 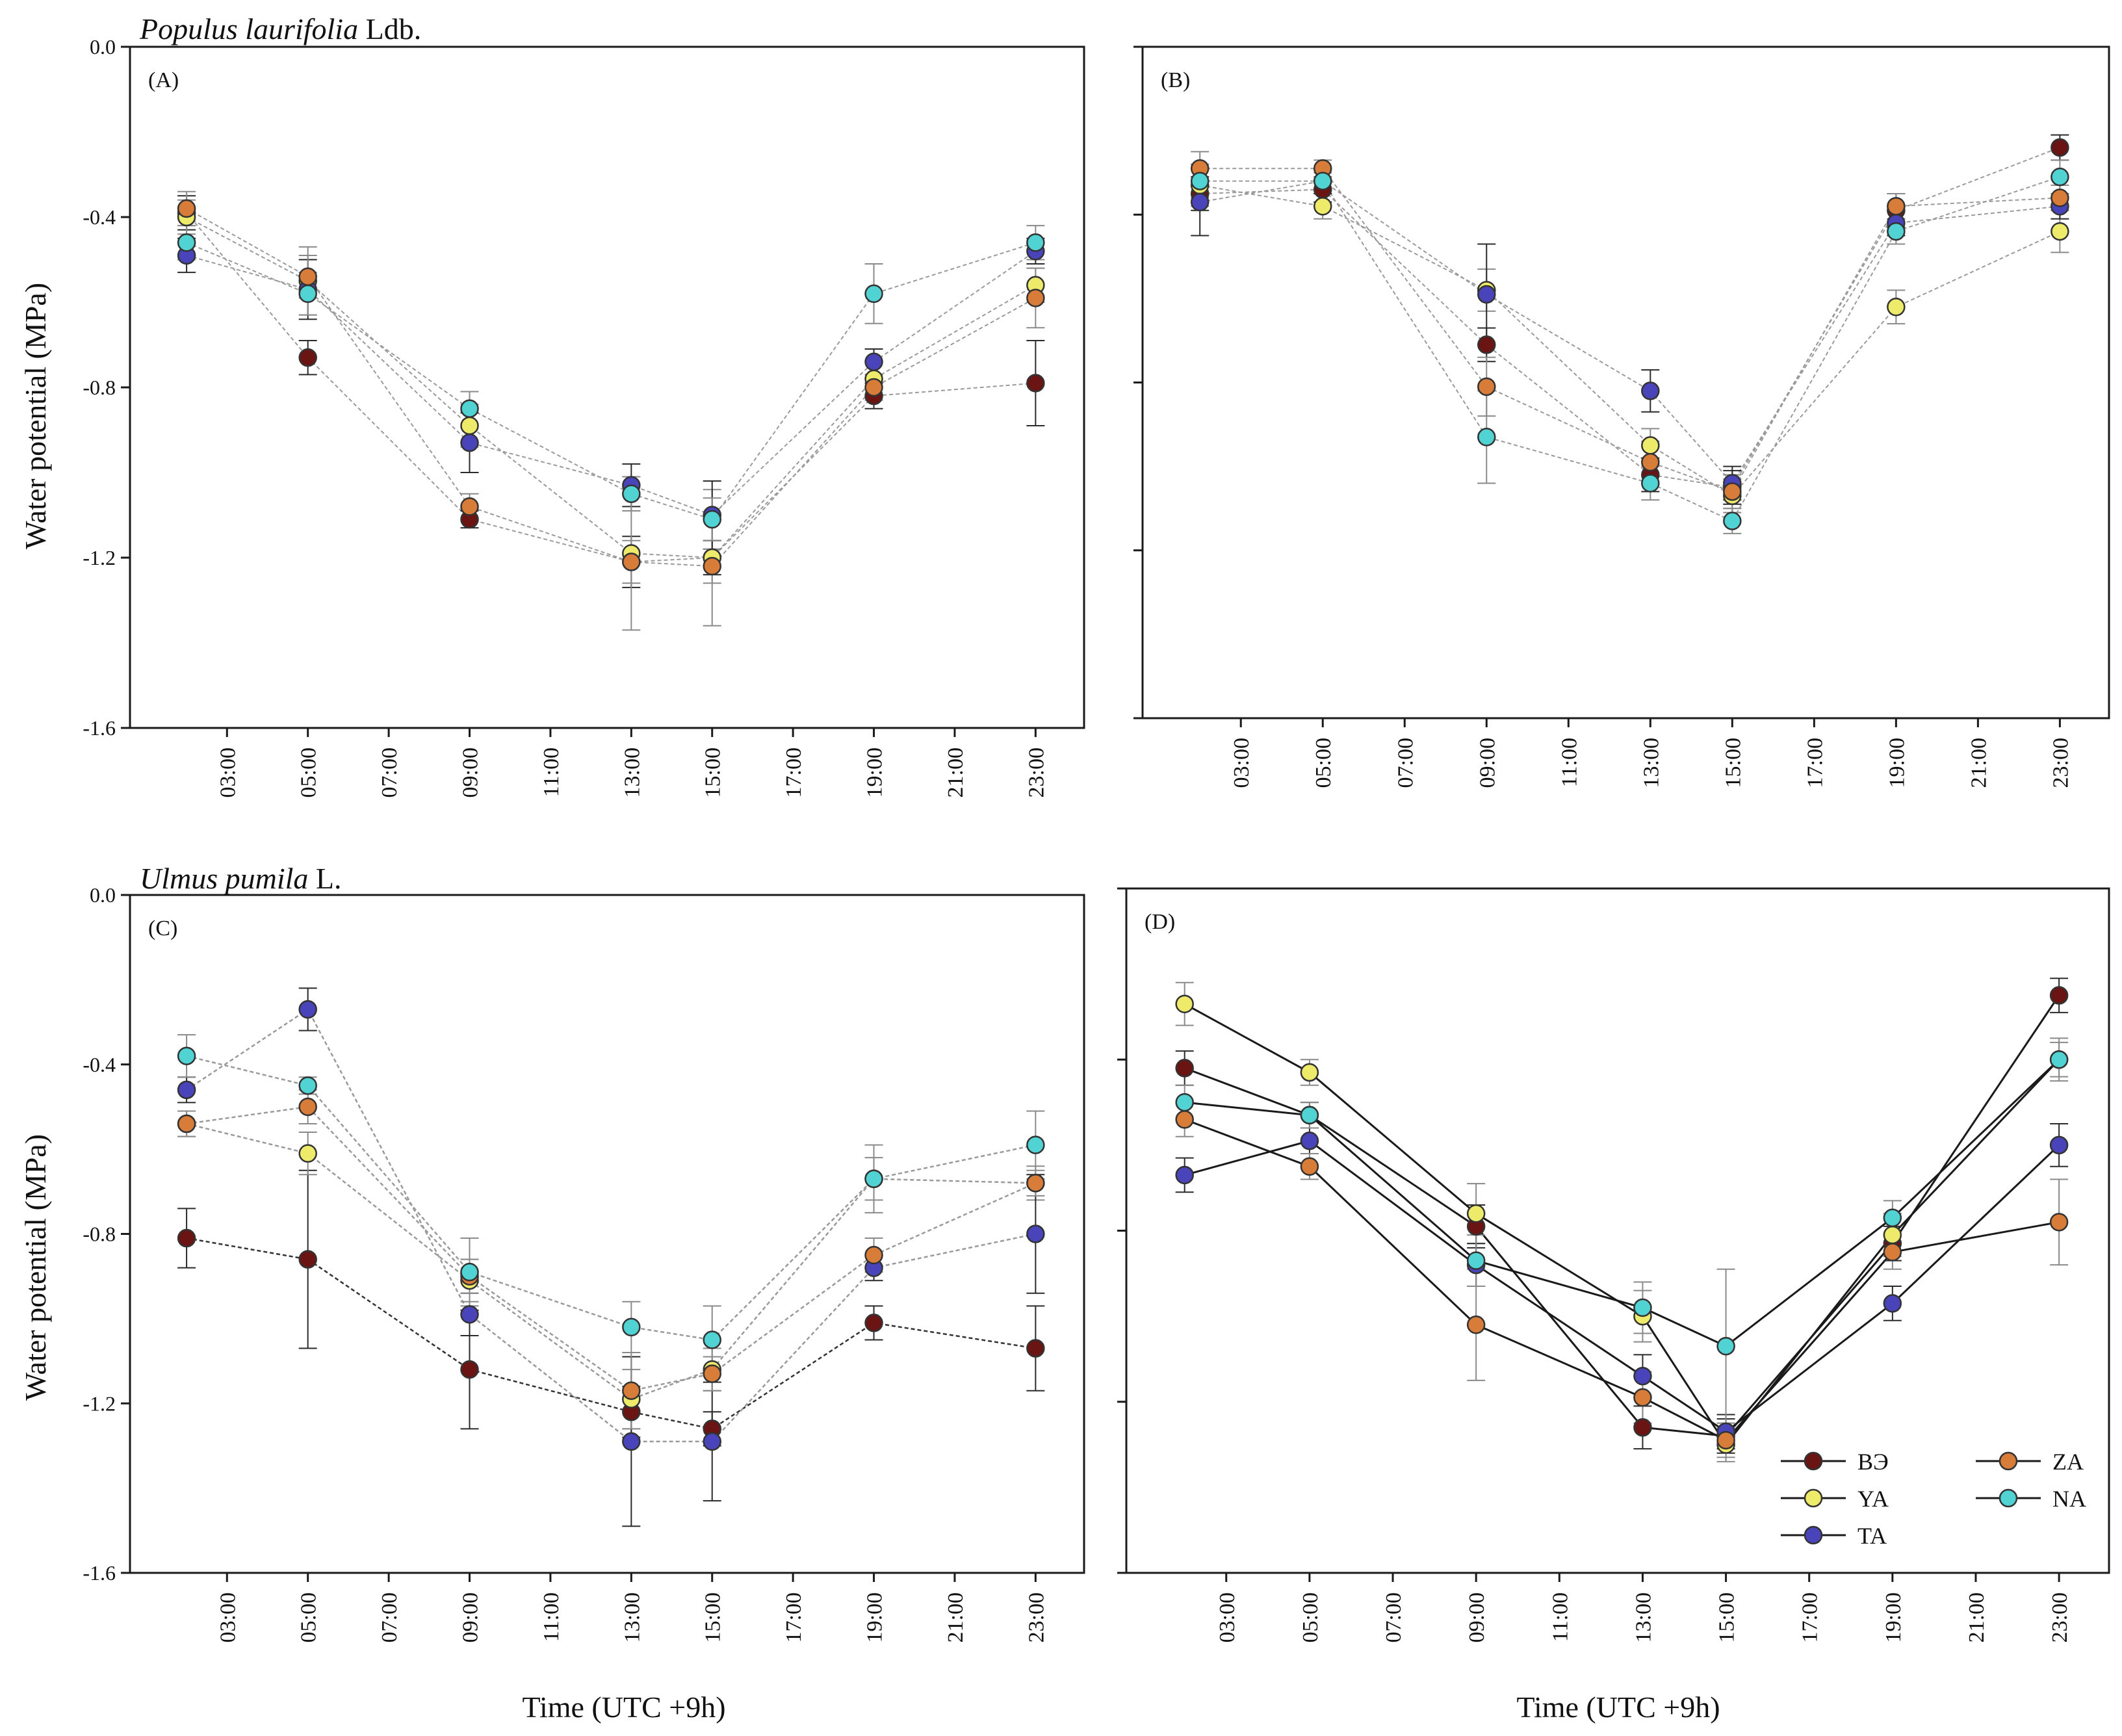 What do you see at coordinates (1175, 80) in the screenshot?
I see `panel-label: (B)` at bounding box center [1175, 80].